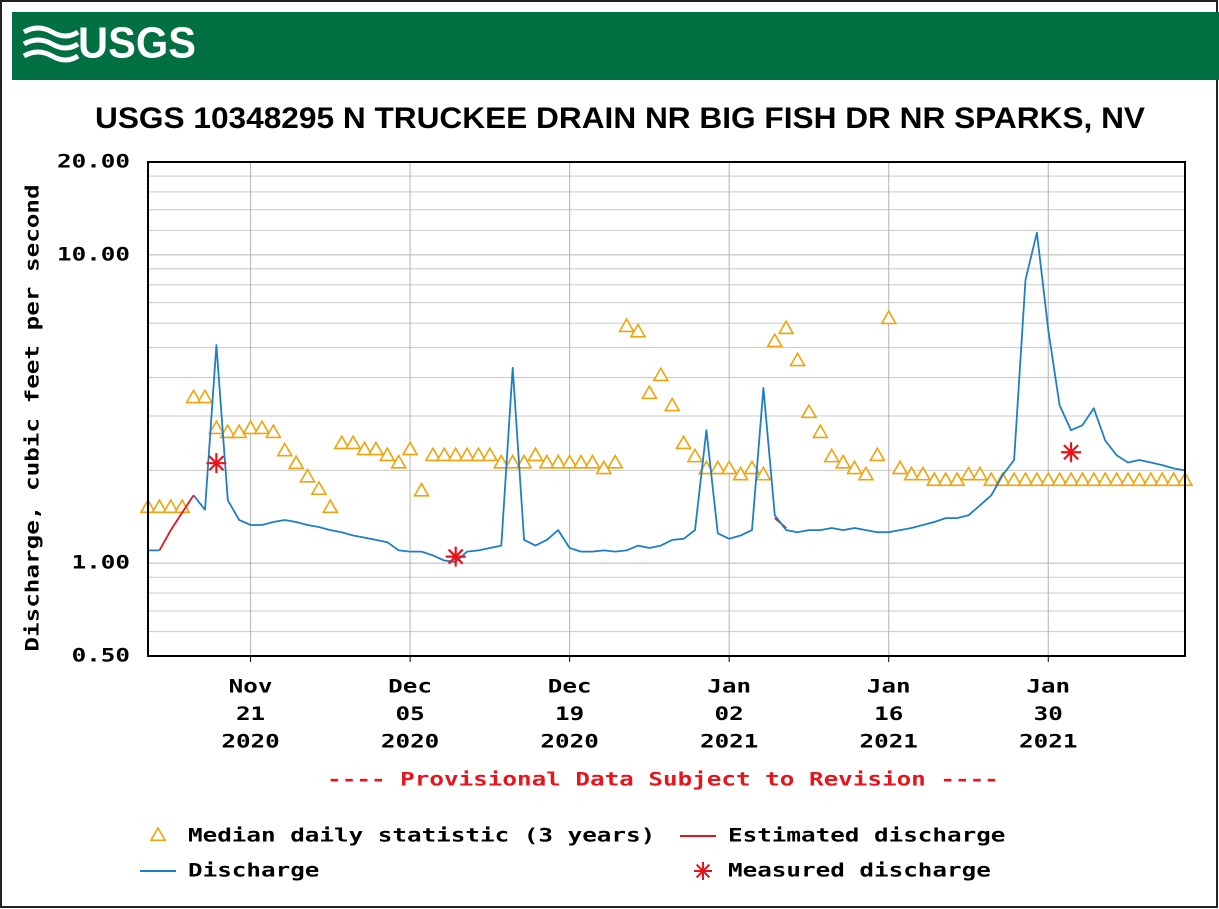 This screenshot has width=1219, height=909. What do you see at coordinates (421, 836) in the screenshot?
I see `legend-label: Median daily statistic (3 years)` at bounding box center [421, 836].